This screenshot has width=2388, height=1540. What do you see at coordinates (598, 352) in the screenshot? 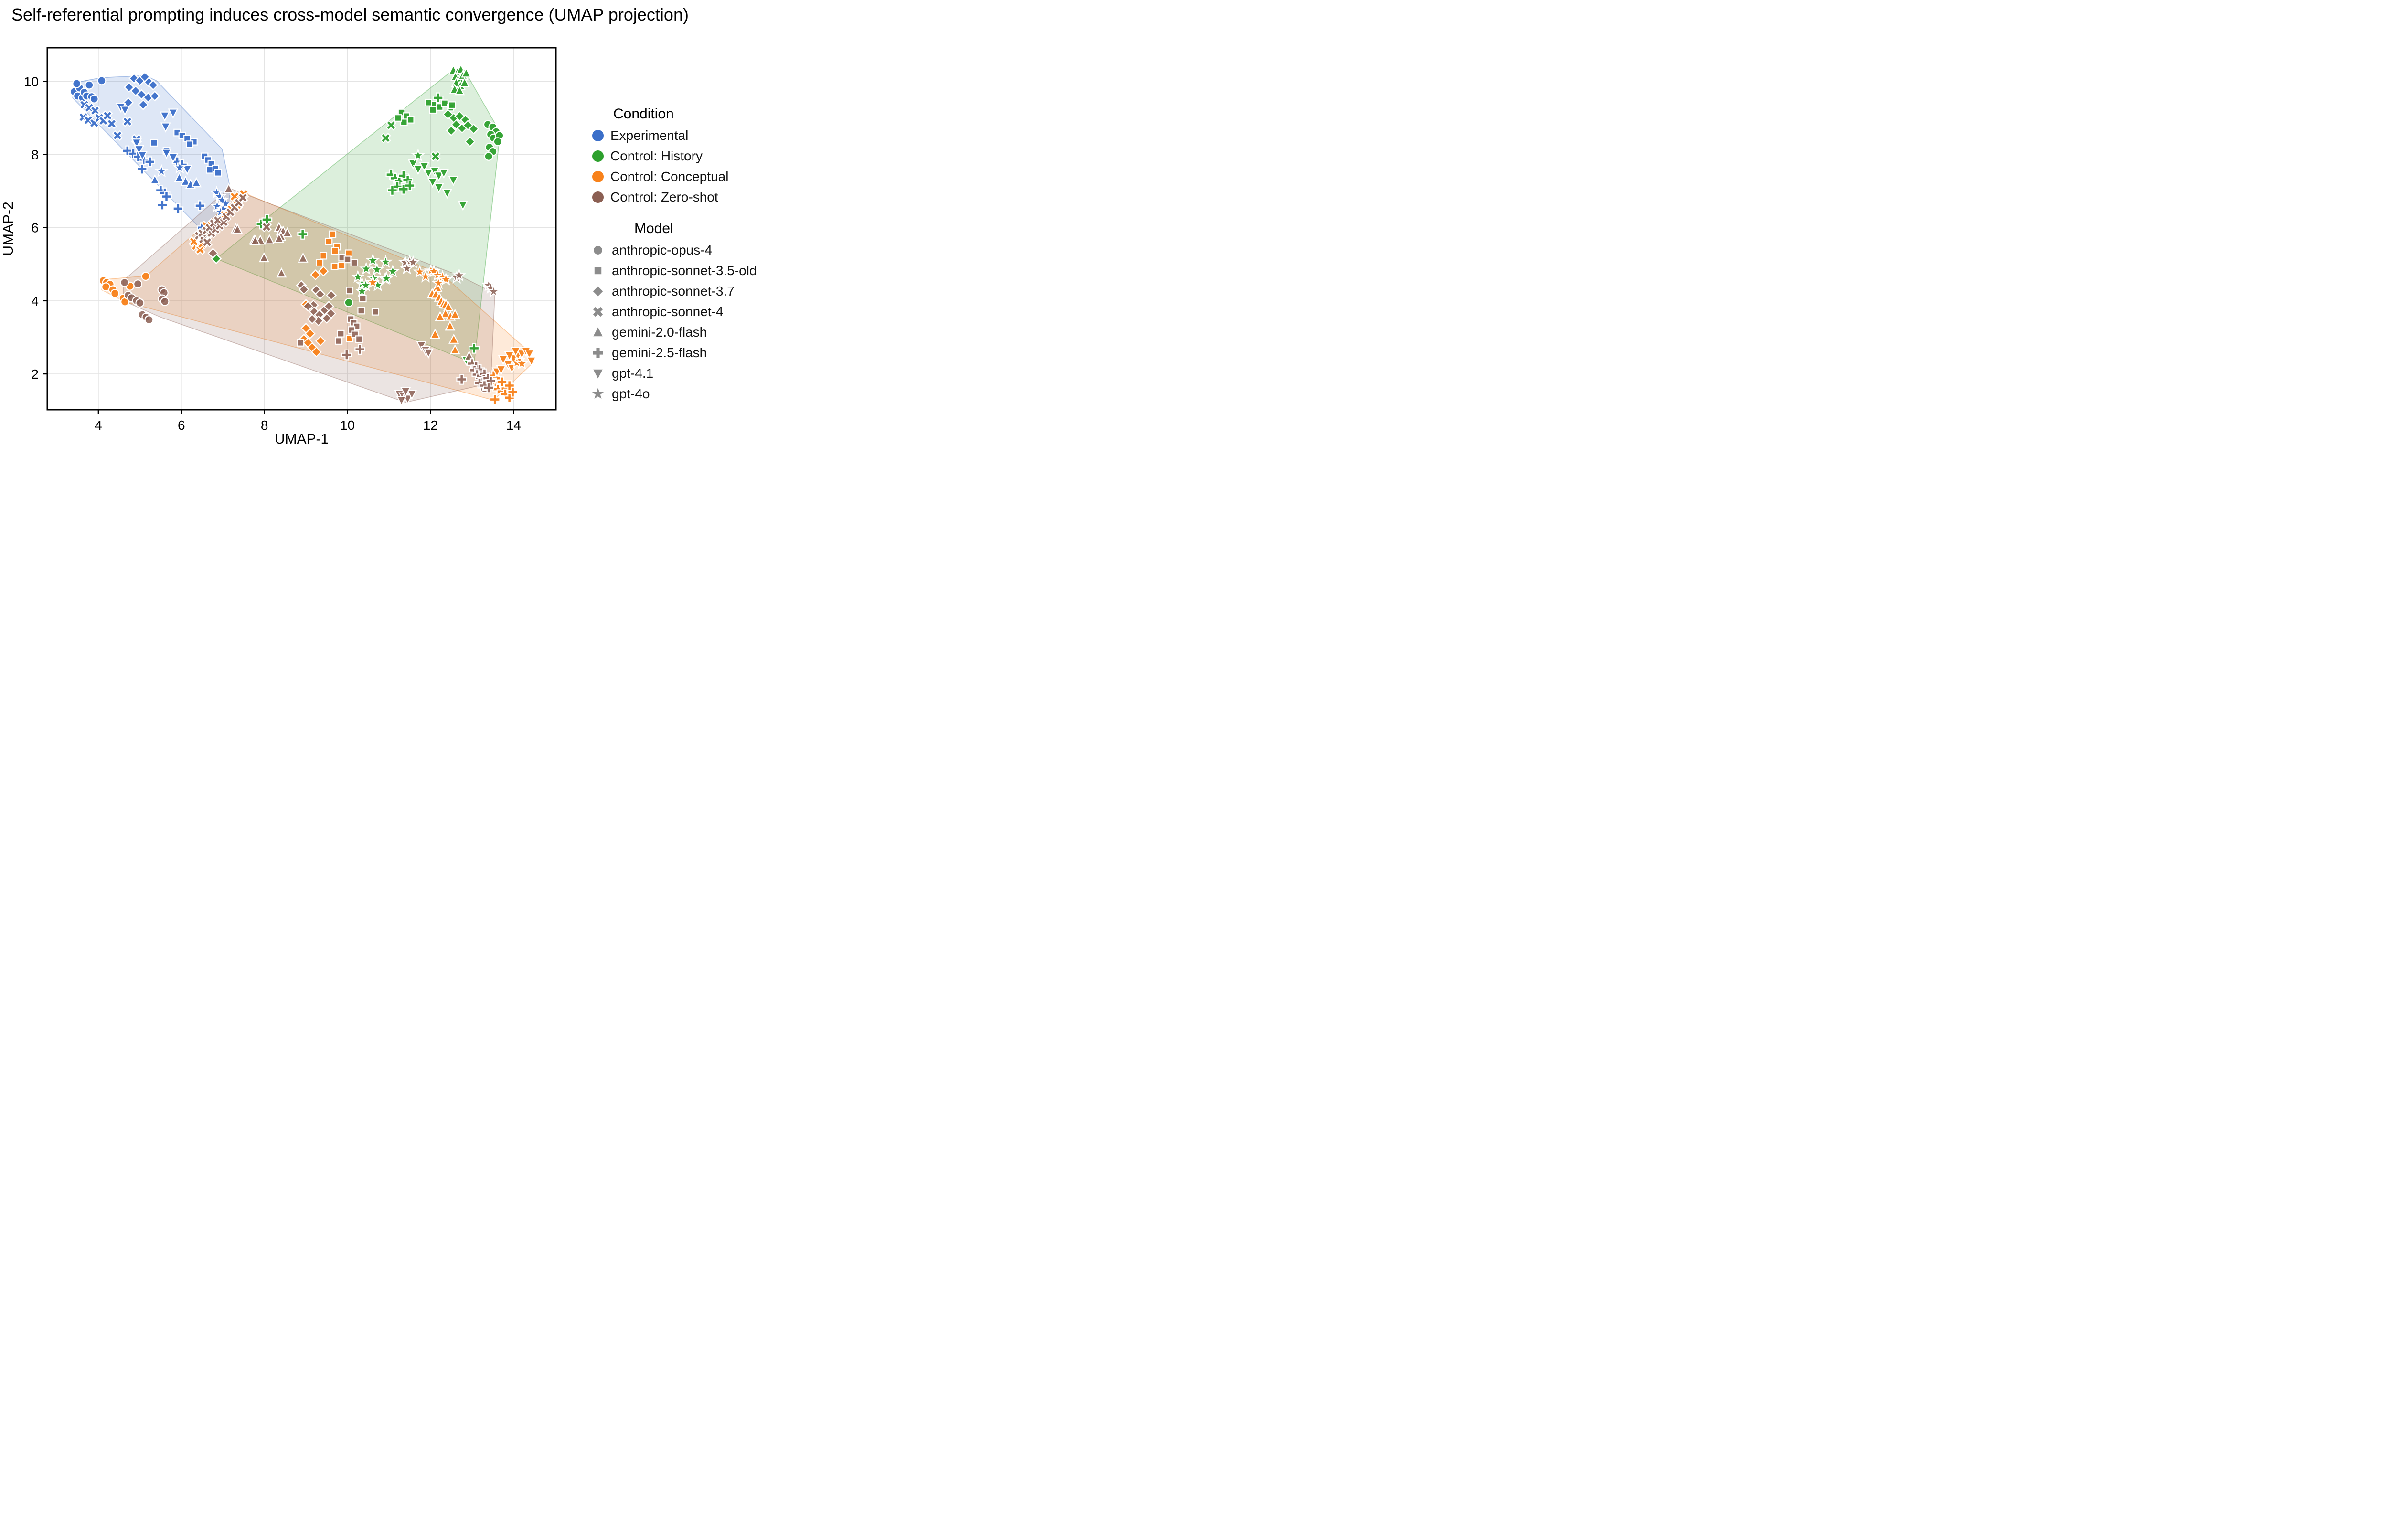
I see `plus-marker-icon` at bounding box center [598, 352].